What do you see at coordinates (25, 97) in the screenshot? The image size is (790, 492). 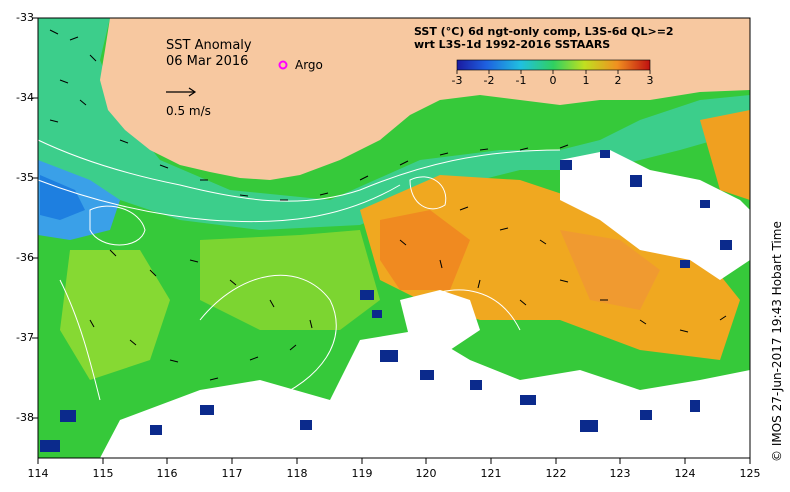 I see `lat-label: -34` at bounding box center [25, 97].